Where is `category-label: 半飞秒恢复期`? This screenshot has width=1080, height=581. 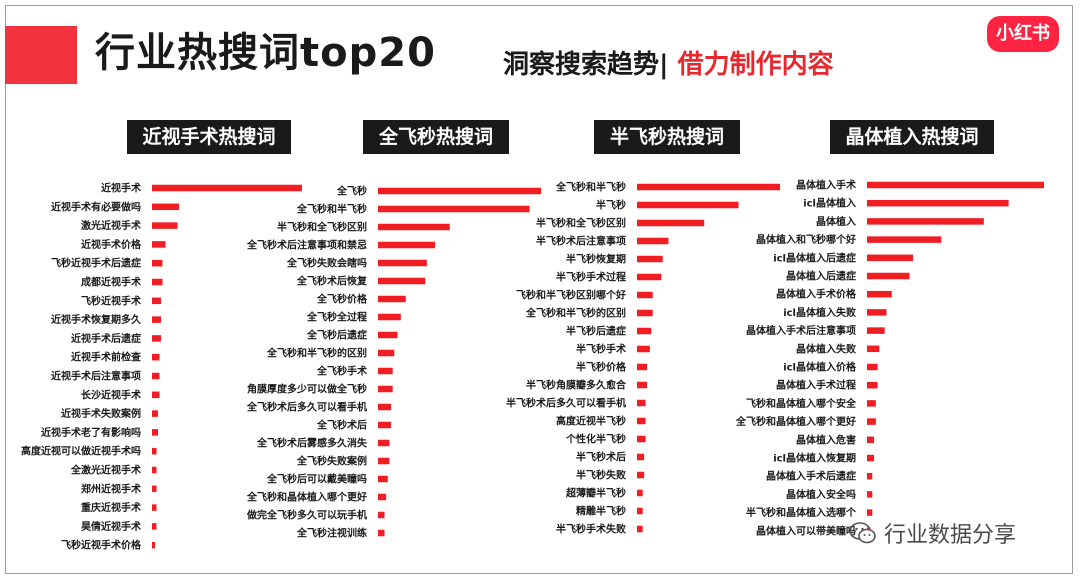
category-label: 半飞秒恢复期 is located at coordinates (596, 259).